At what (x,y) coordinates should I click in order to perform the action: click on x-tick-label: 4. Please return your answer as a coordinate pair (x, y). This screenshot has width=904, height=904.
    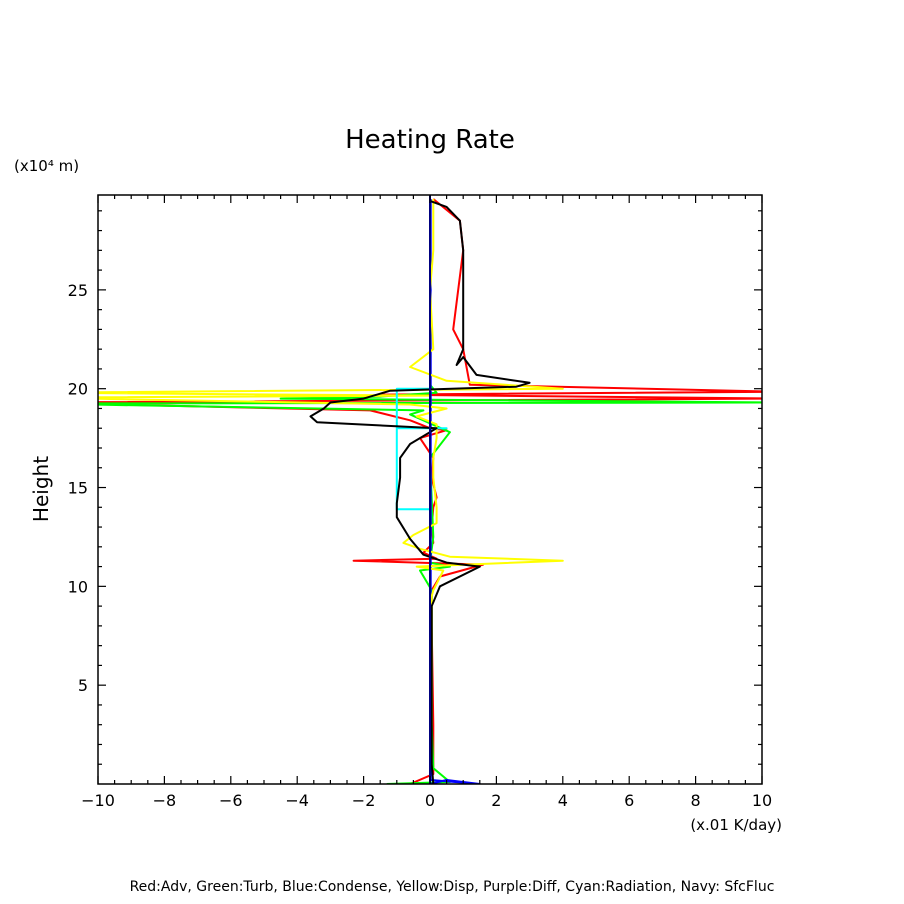
    Looking at the image, I should click on (563, 800).